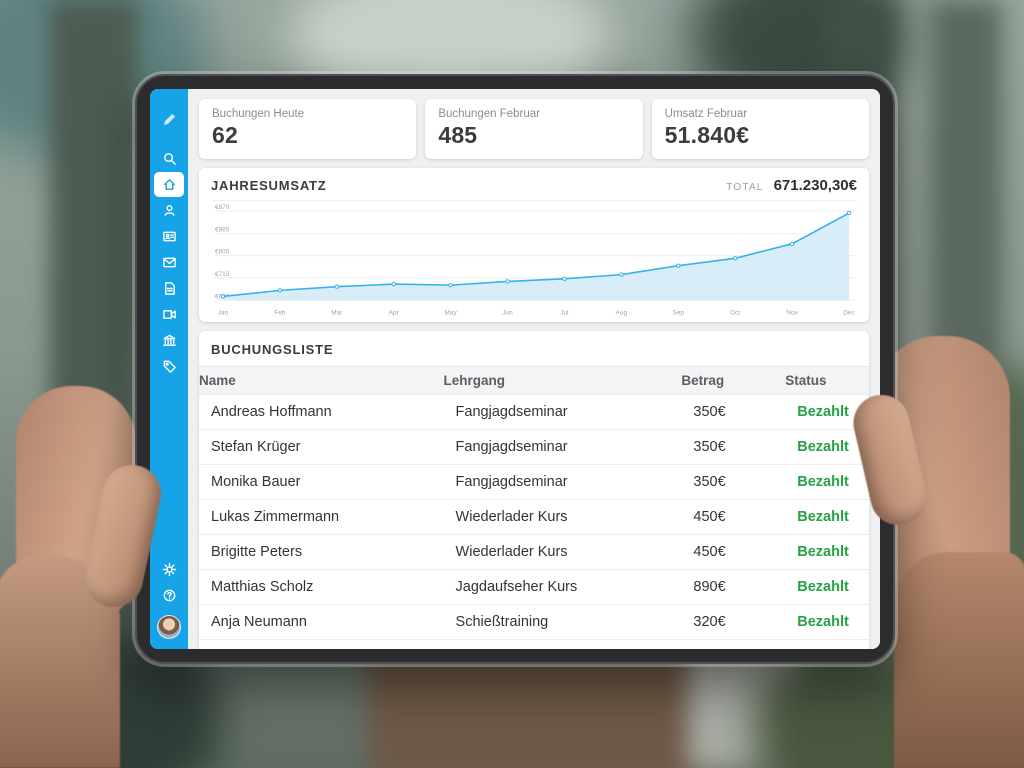 The image size is (1024, 768). Describe the element at coordinates (806, 381) in the screenshot. I see `column-header-status: Status` at that location.